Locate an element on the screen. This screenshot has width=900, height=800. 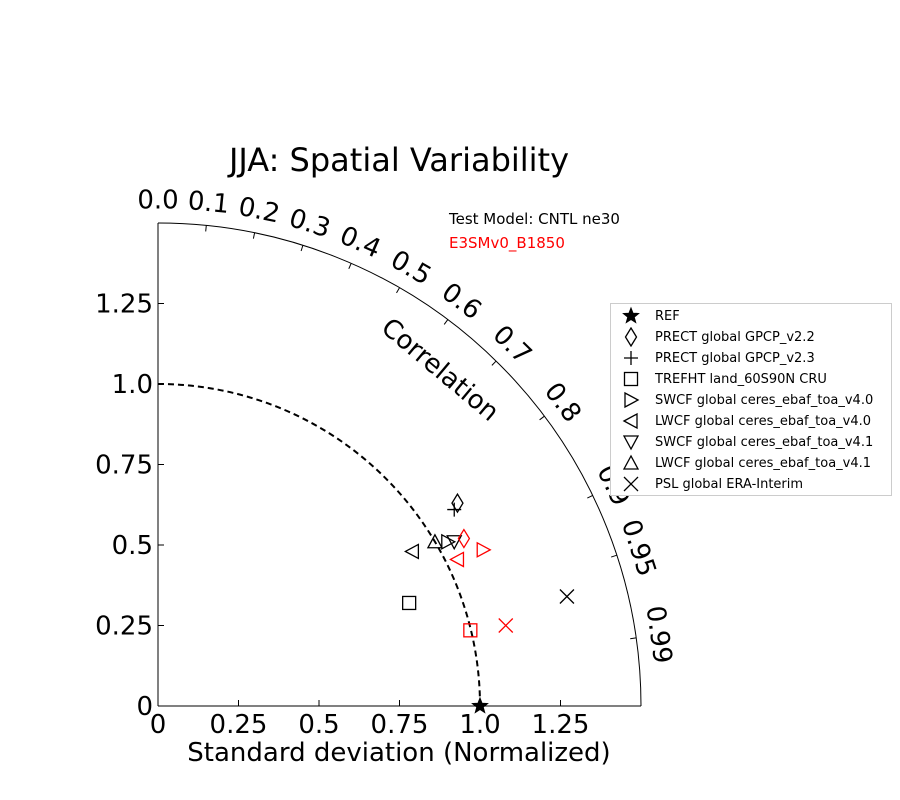
legend-item: PRECT global GPCP_v2.3 is located at coordinates (713, 358).